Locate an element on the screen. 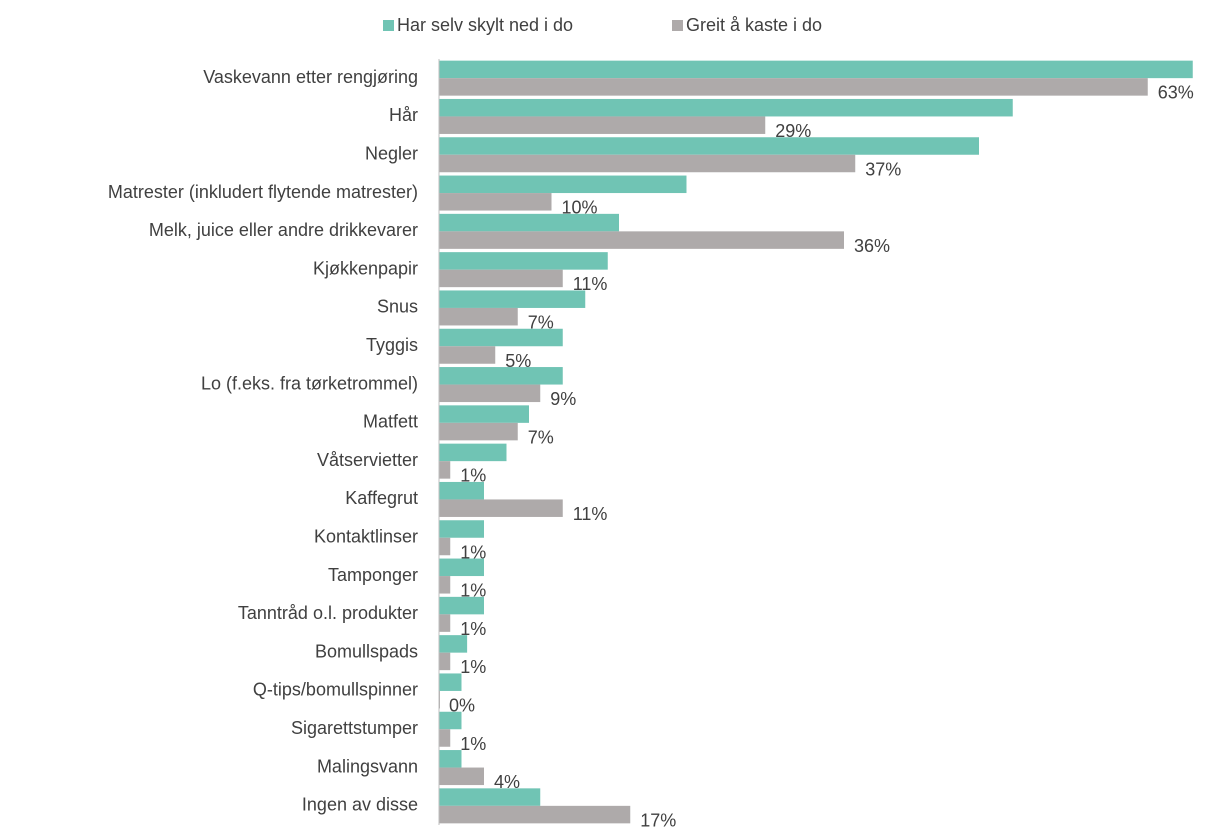 The height and width of the screenshot is (827, 1211). category-label: Hår is located at coordinates (403, 115).